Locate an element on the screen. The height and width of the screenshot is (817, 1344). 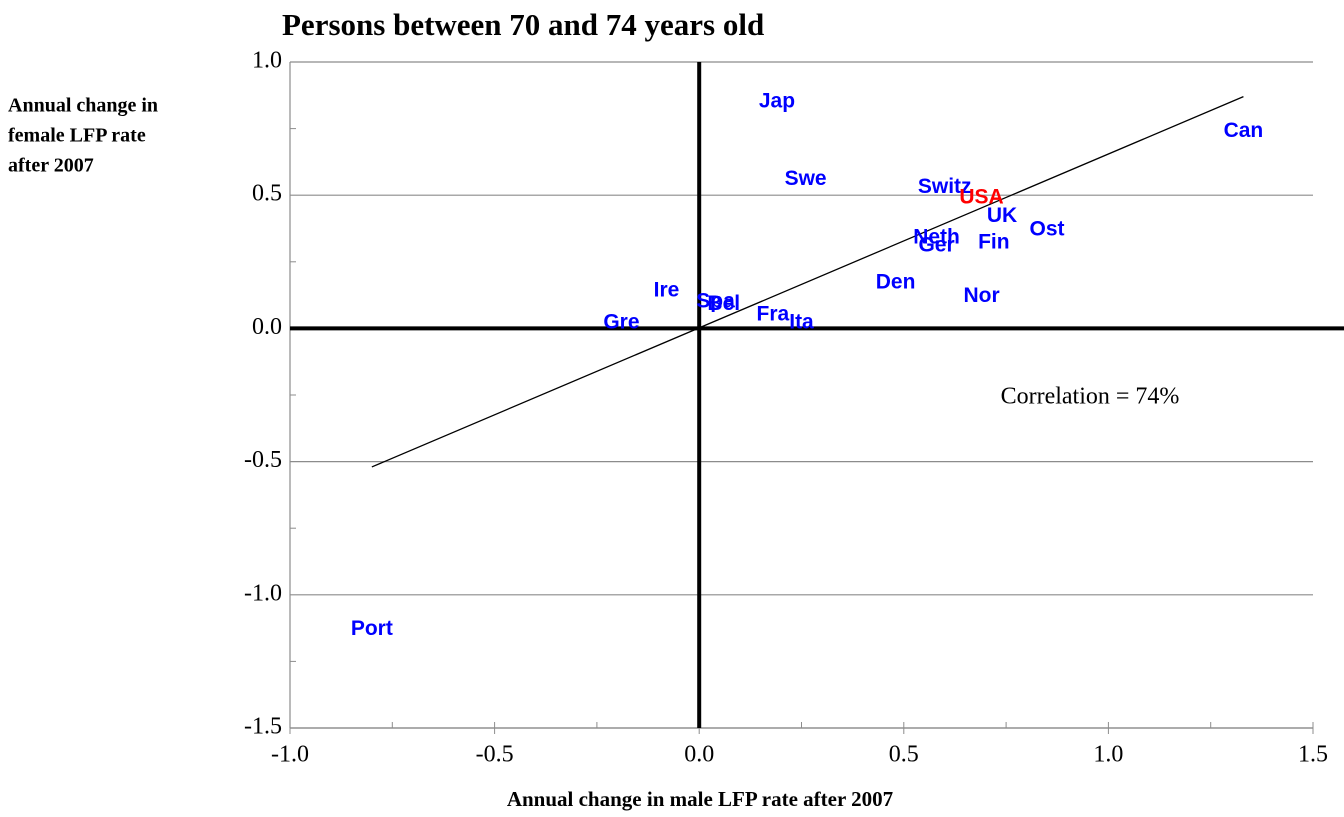
x-tick-label: -0.5 is located at coordinates (495, 755).